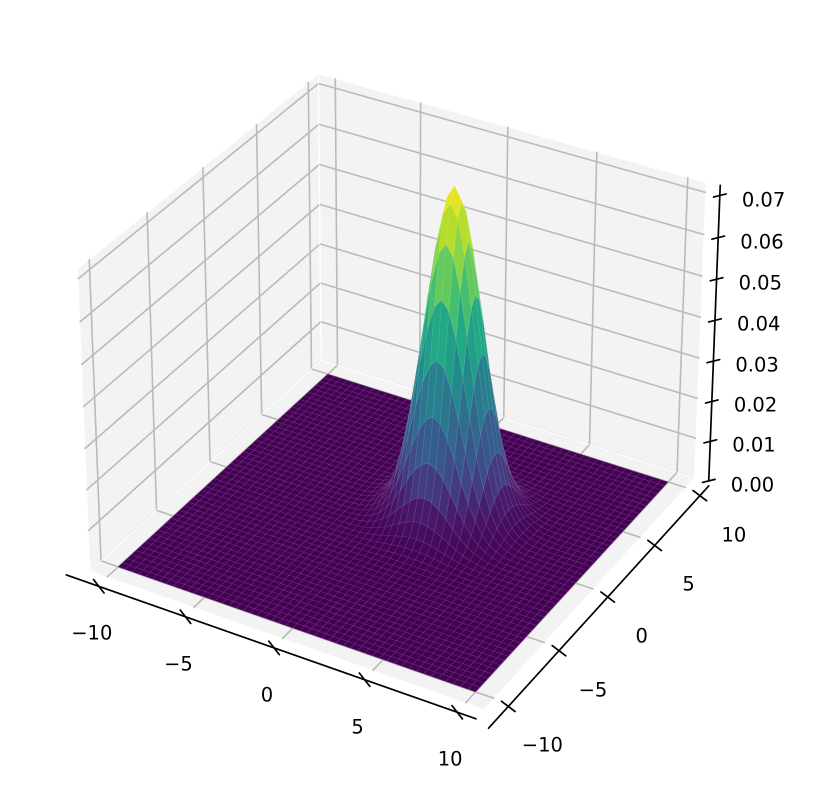 The height and width of the screenshot is (797, 828). What do you see at coordinates (688, 584) in the screenshot?
I see `y-tick-label: 5` at bounding box center [688, 584].